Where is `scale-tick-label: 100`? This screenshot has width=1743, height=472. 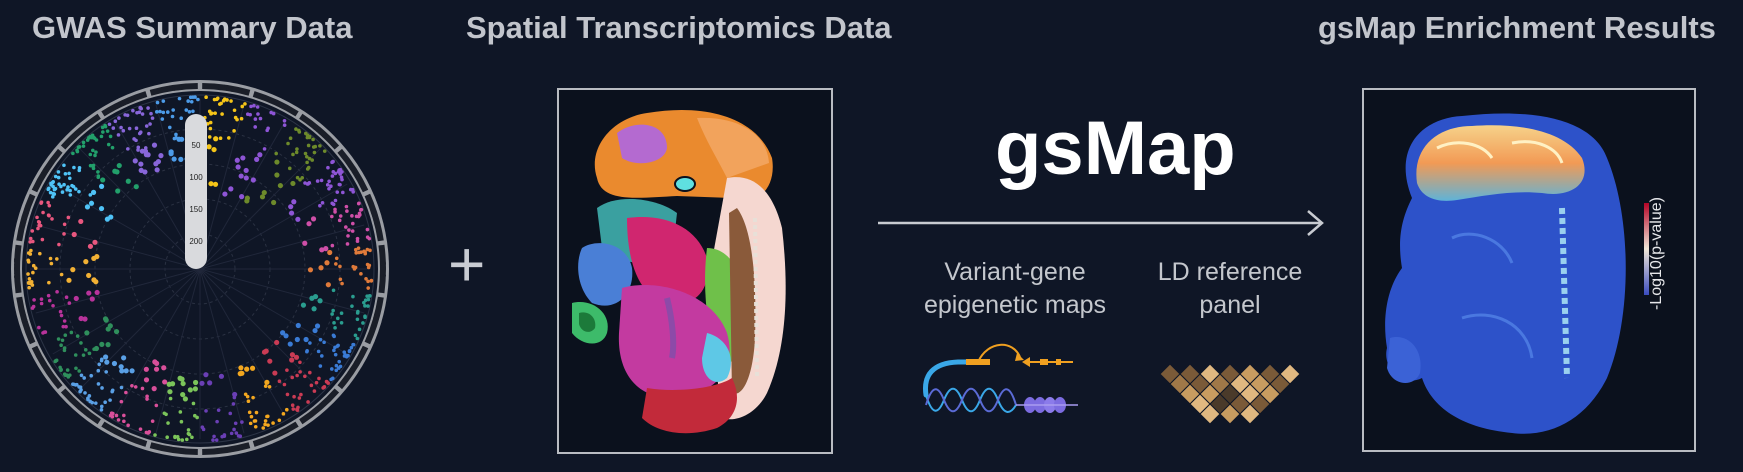
scale-tick-label: 100 is located at coordinates (196, 177).